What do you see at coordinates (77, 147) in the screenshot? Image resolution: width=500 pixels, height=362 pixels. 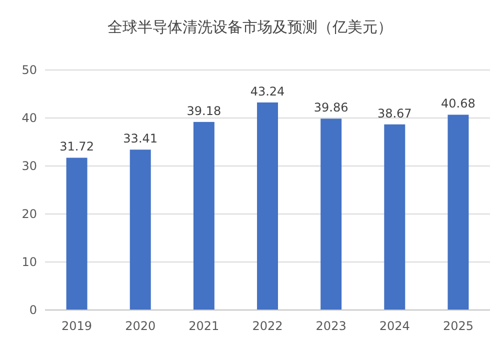 I see `data-label: 31.72` at bounding box center [77, 147].